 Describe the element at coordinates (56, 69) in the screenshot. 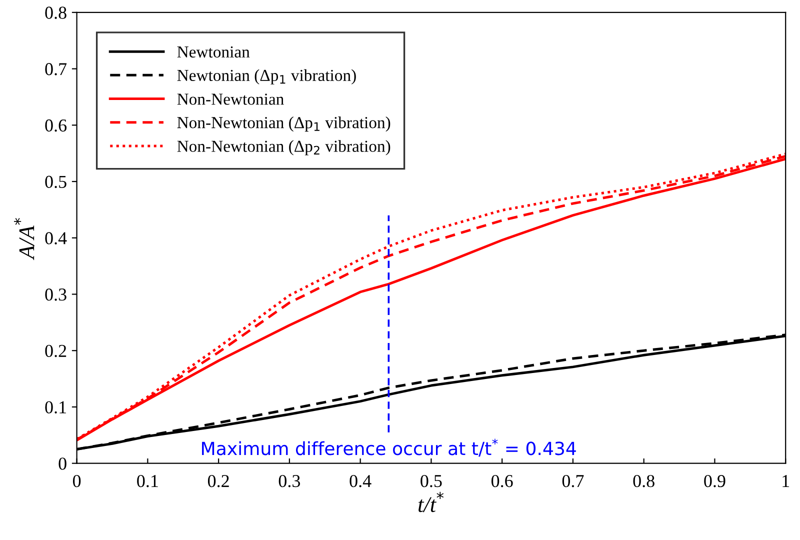

I see `y-tick-label: 0.7` at that location.